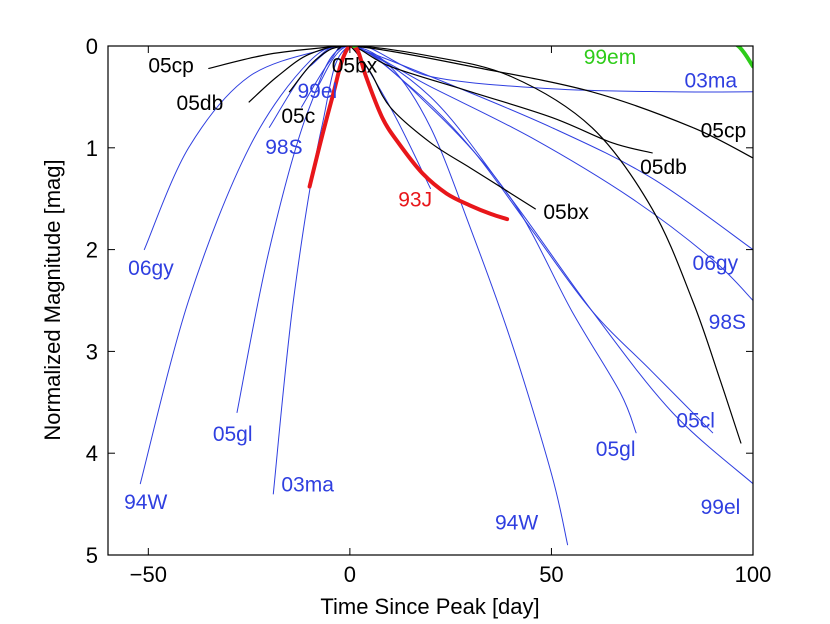  Describe the element at coordinates (415, 200) in the screenshot. I see `curve-label-93j: 93J` at that location.